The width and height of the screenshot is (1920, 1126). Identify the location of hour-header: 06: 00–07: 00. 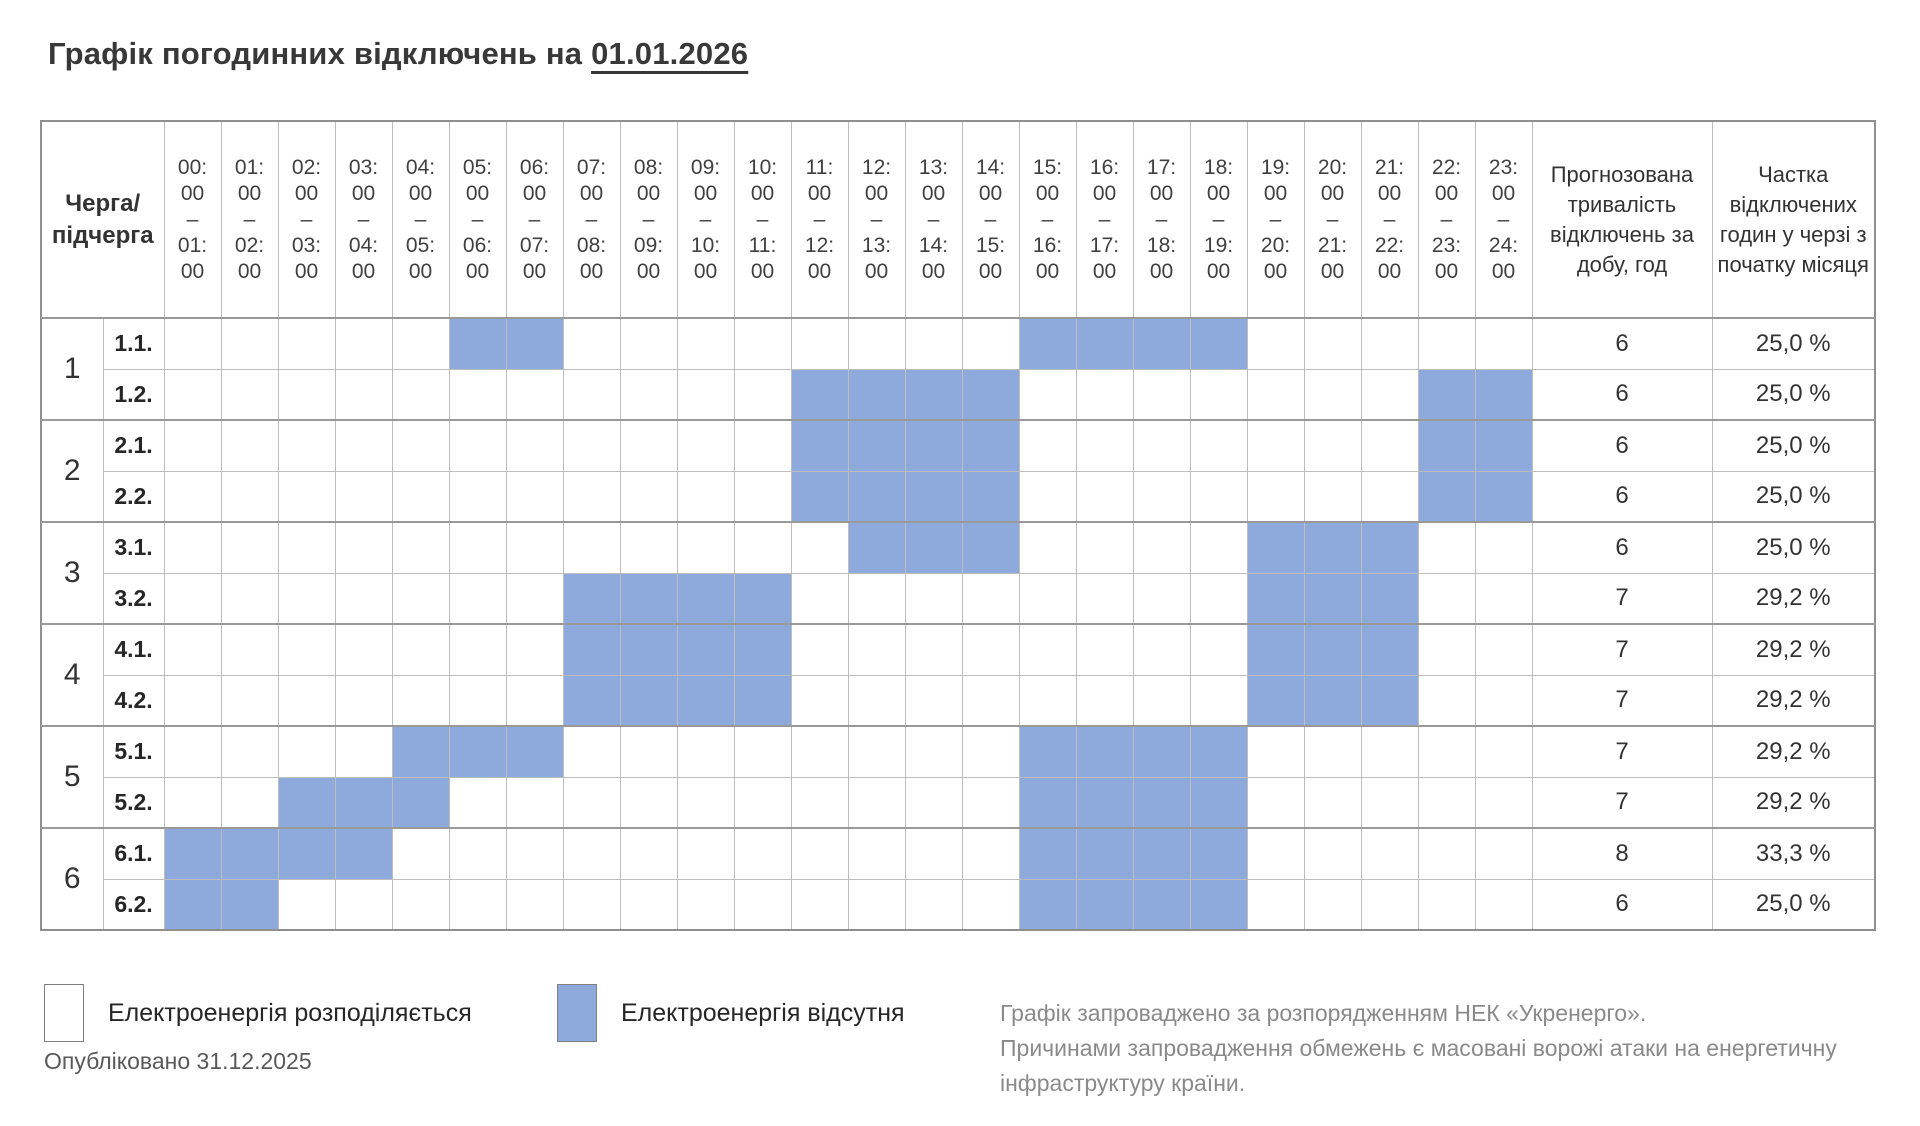
(534, 219).